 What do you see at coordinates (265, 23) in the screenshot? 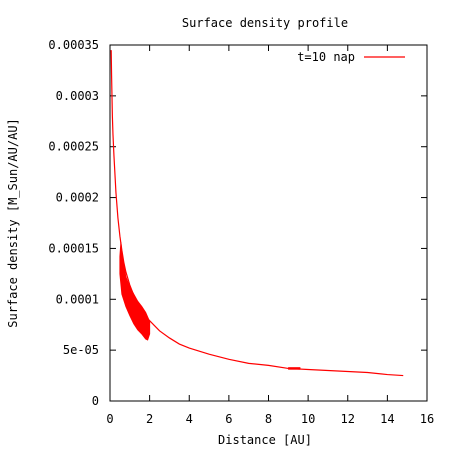
I see `chart-title: Surface density profile` at bounding box center [265, 23].